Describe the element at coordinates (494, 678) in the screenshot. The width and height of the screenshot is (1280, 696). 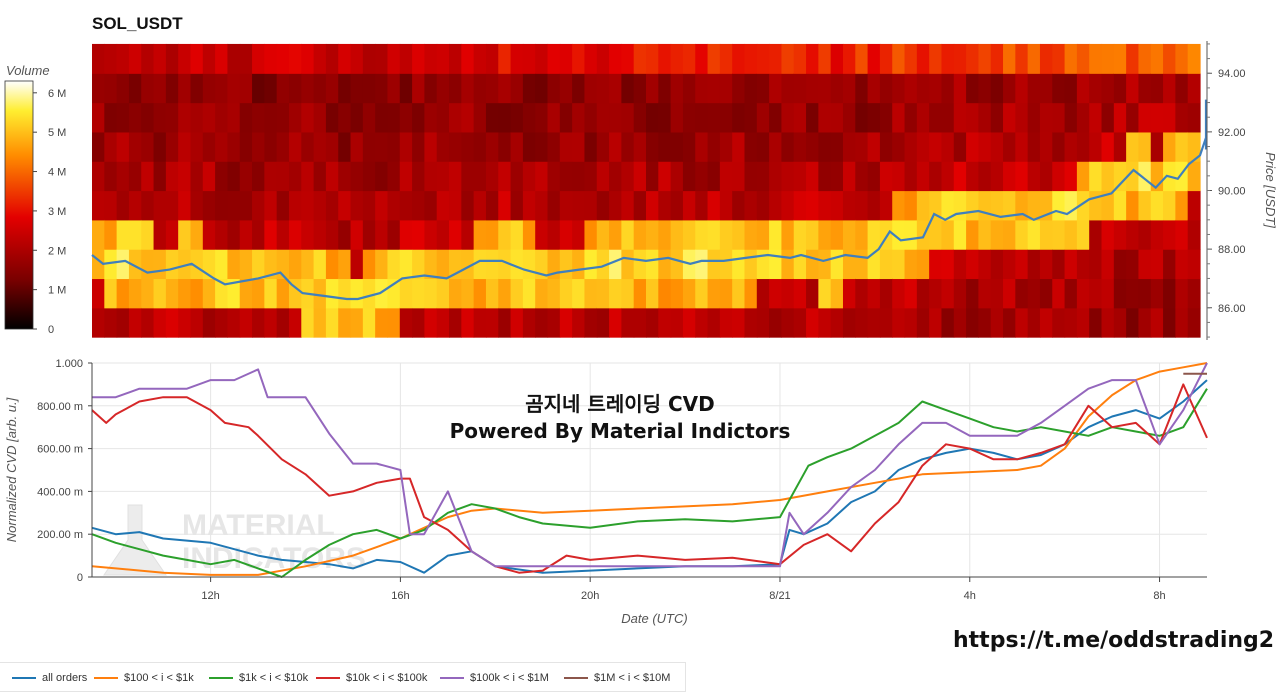
I see `legend-item: $100k < i < $1M` at that location.